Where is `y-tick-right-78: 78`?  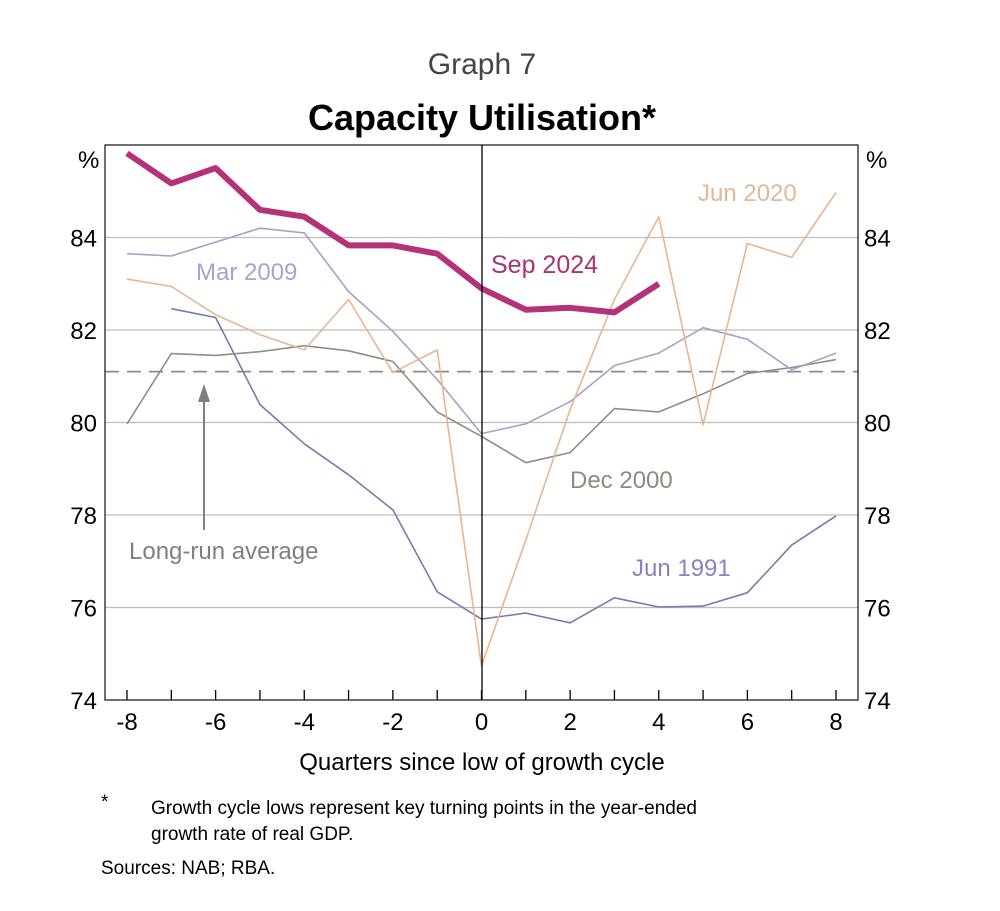 y-tick-right-78: 78 is located at coordinates (877, 516).